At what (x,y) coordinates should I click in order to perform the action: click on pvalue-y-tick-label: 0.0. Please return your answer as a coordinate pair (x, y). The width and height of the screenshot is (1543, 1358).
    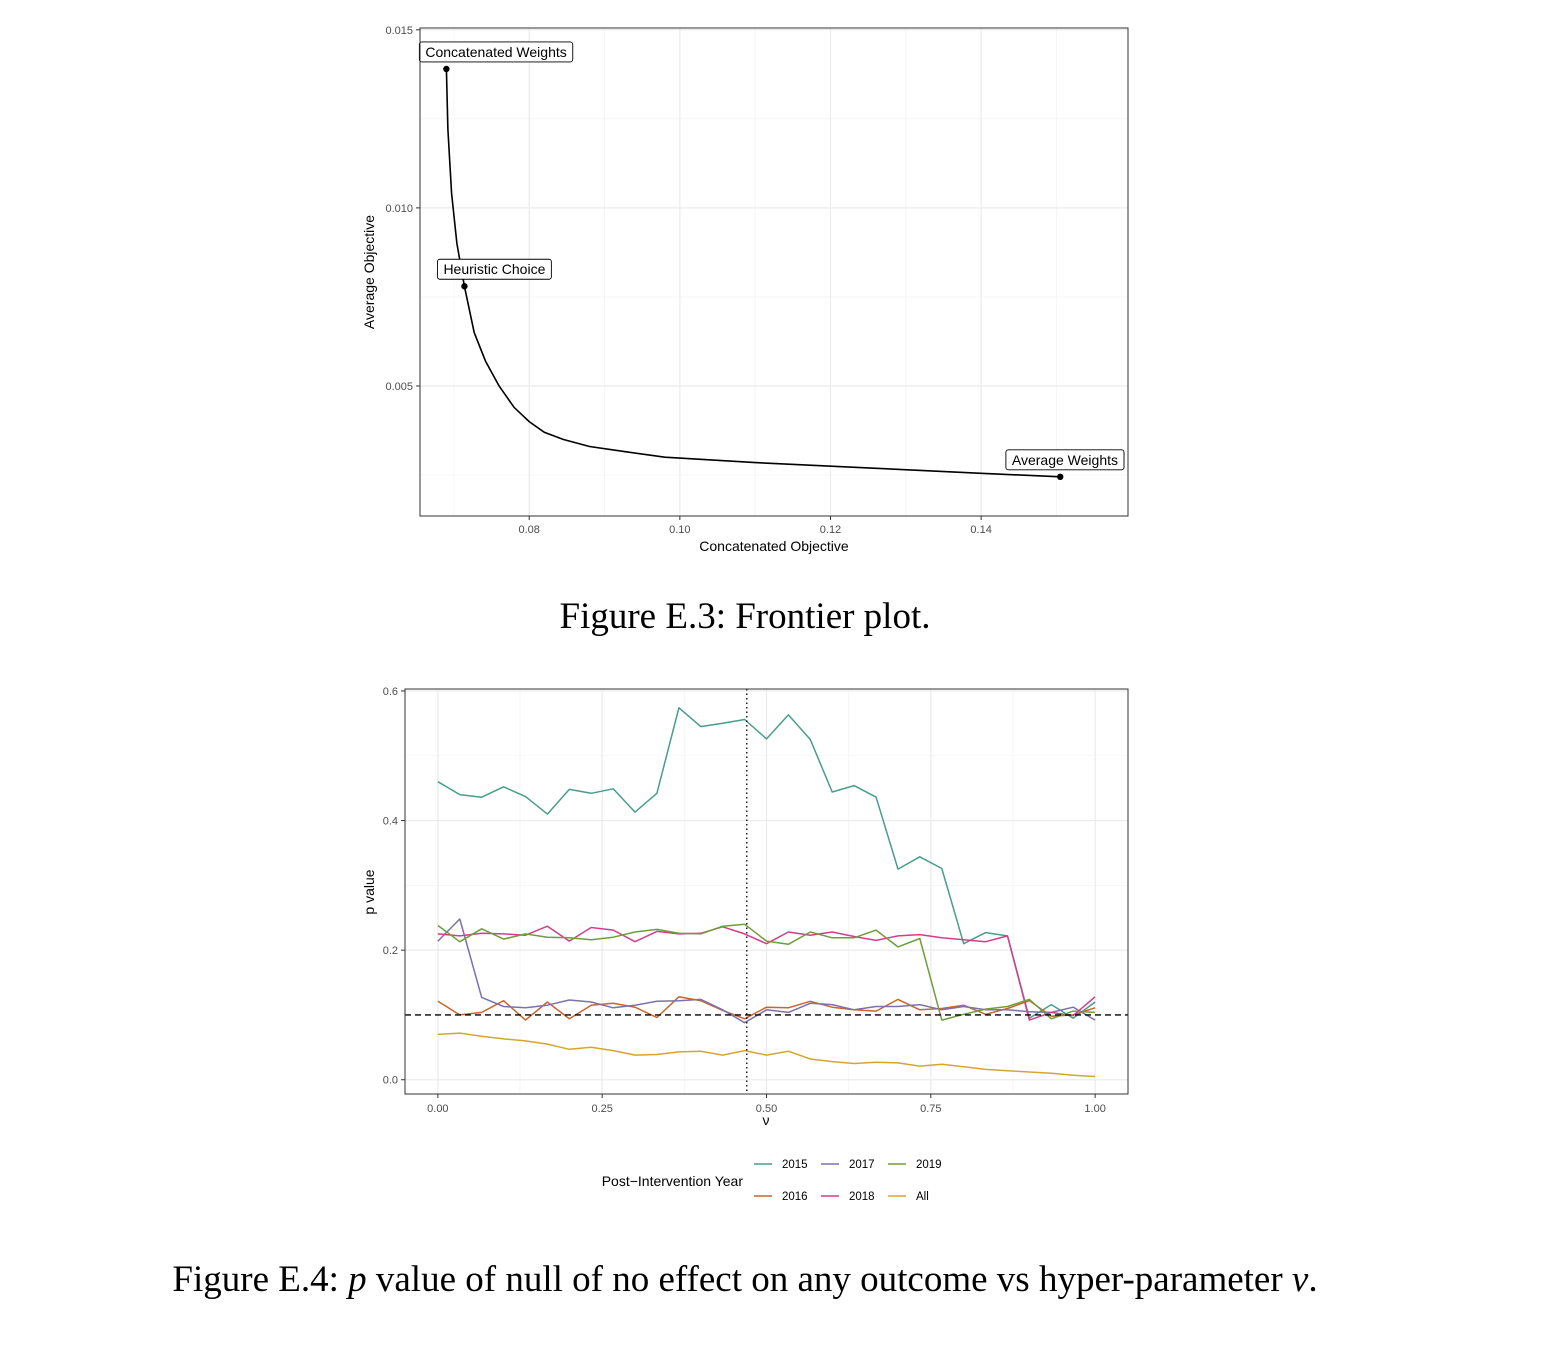
    Looking at the image, I should click on (390, 1081).